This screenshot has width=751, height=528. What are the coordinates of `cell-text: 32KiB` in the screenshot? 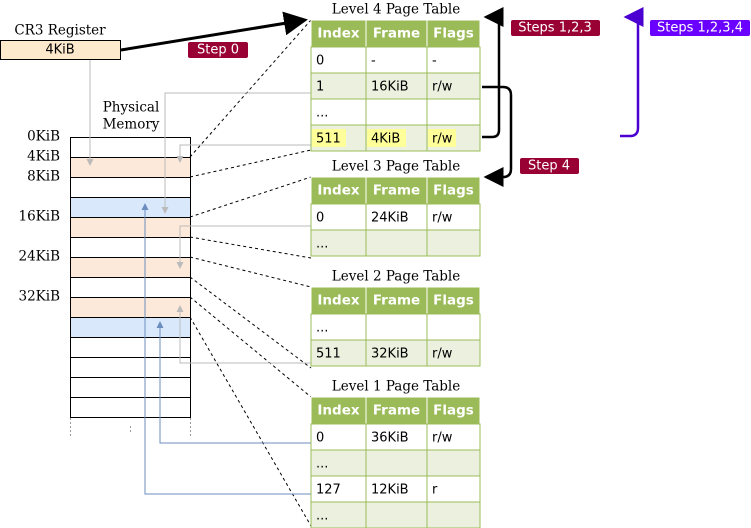 It's located at (390, 354).